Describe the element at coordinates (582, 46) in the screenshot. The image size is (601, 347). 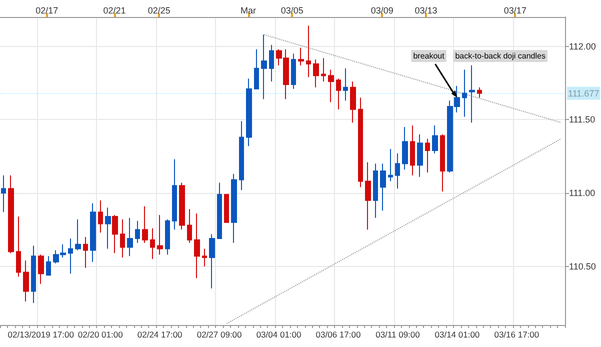
I see `y-tick-label: 112.00` at that location.